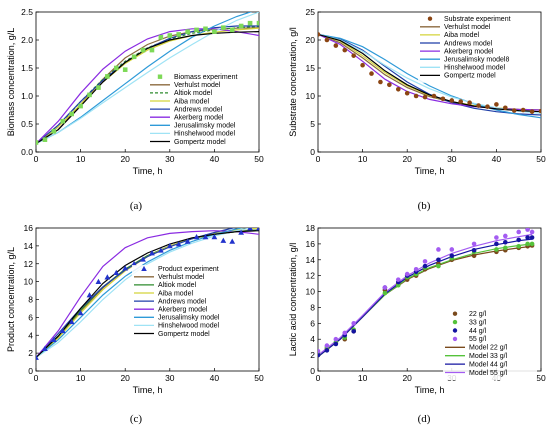 The height and width of the screenshot is (439, 550). I want to click on legend-label: Model 44 g/l, so click(488, 364).